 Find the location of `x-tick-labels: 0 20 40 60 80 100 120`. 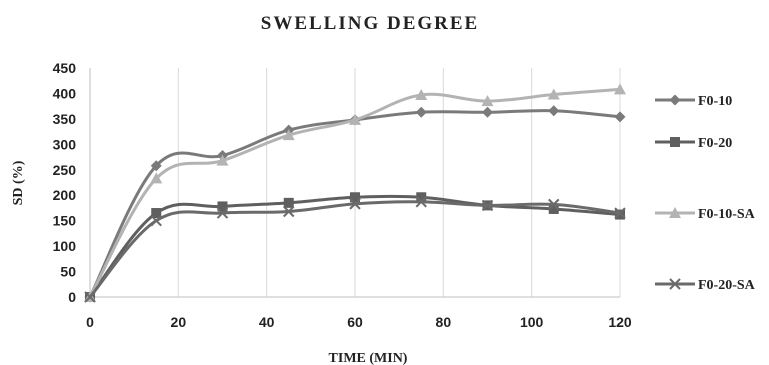

x-tick-labels: 0 20 40 60 80 100 120 is located at coordinates (359, 322).